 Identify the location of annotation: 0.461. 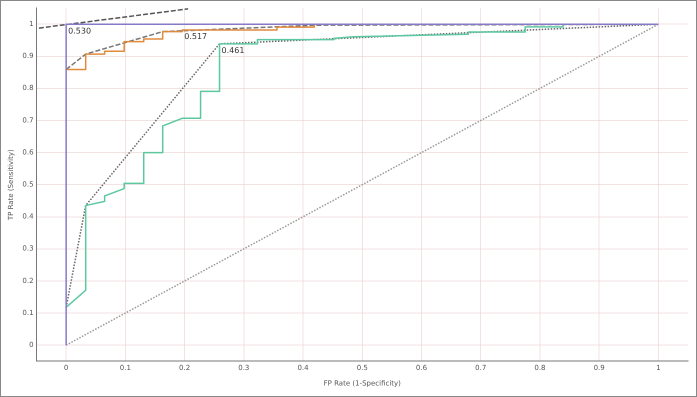
(233, 50).